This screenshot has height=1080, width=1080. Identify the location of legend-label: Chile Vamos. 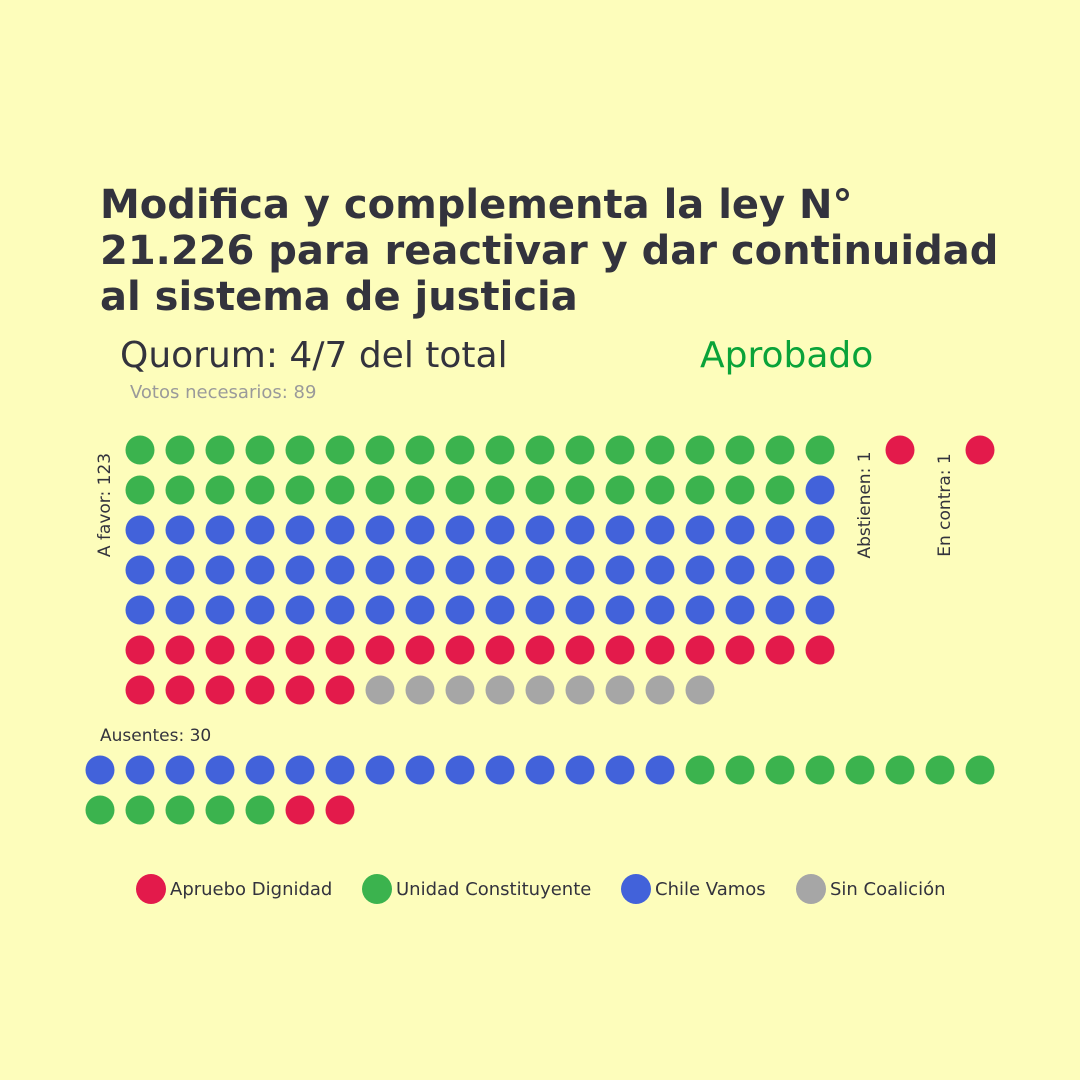
(710, 889).